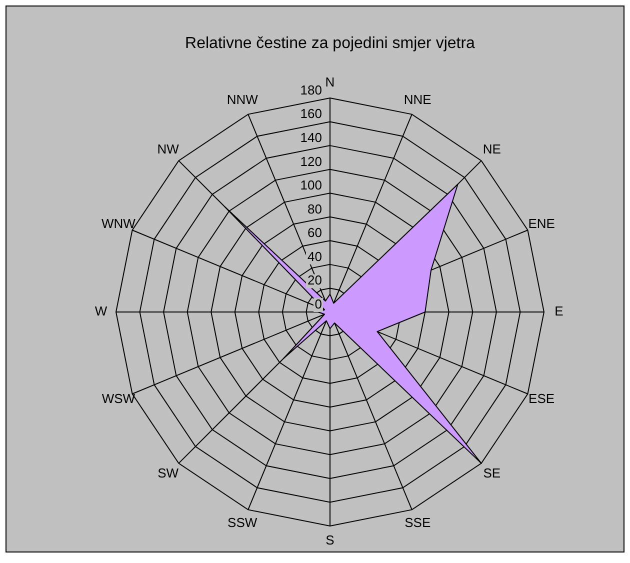 This screenshot has width=630, height=563. Describe the element at coordinates (118, 223) in the screenshot. I see `spoke-label: WNW` at that location.